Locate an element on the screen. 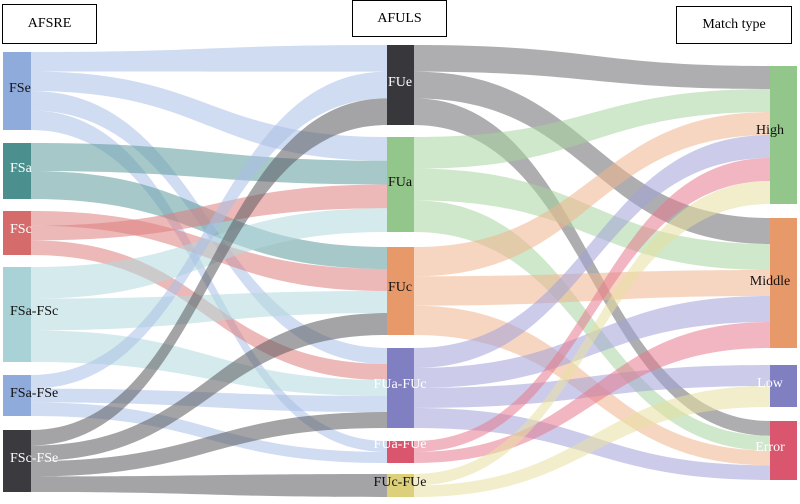 The image size is (800, 504). link-s1-fsa-fse-to-fua-fue is located at coordinates (209, 432).